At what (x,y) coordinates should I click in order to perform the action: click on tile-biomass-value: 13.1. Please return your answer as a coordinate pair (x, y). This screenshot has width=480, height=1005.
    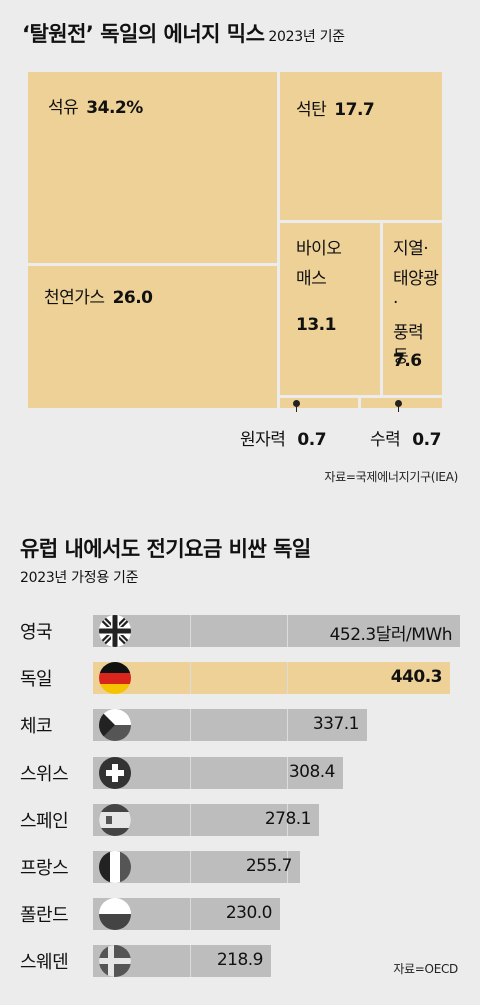
    Looking at the image, I should click on (316, 325).